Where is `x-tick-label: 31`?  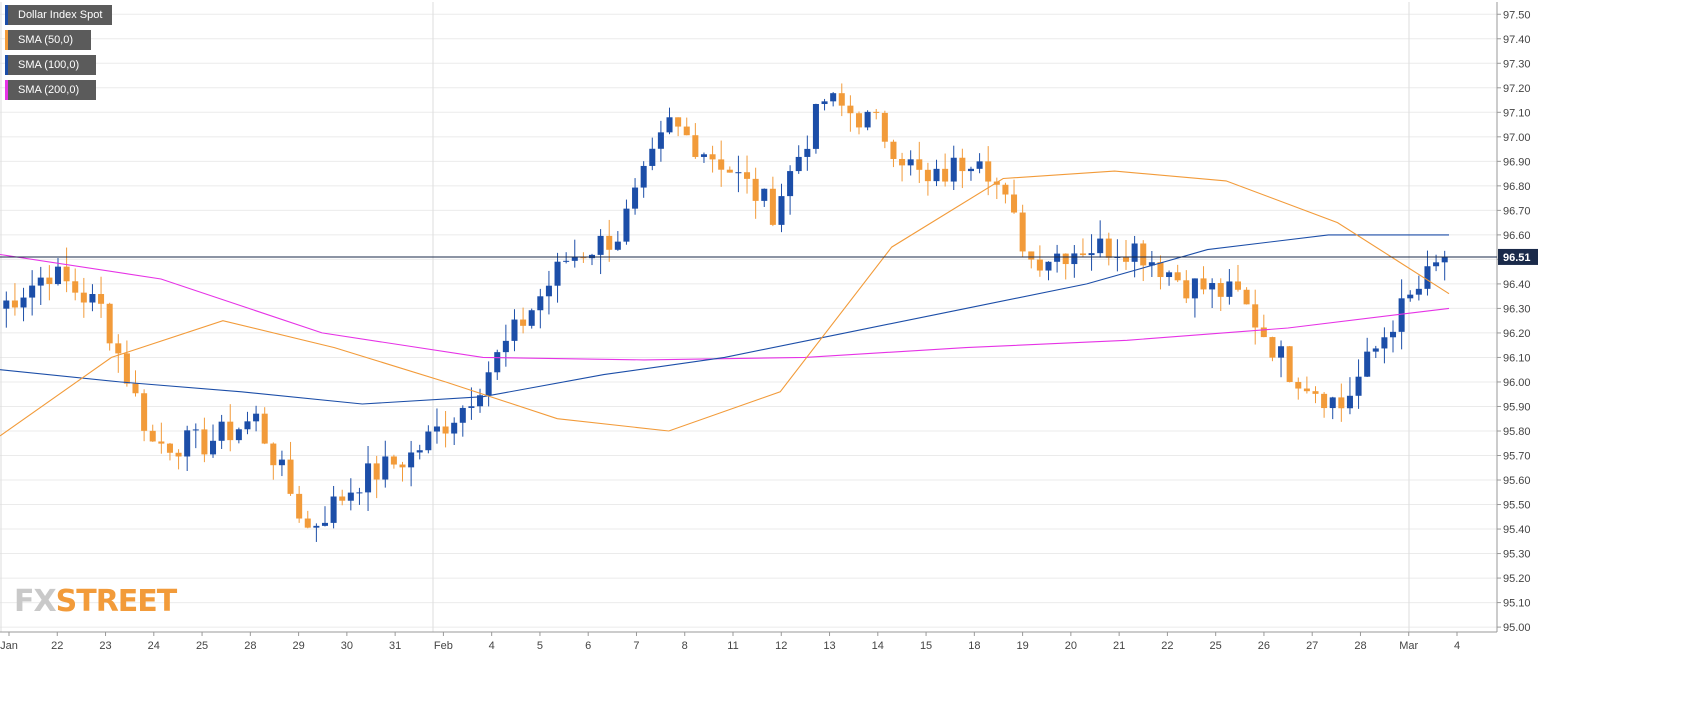
x-tick-label: 31 is located at coordinates (395, 646).